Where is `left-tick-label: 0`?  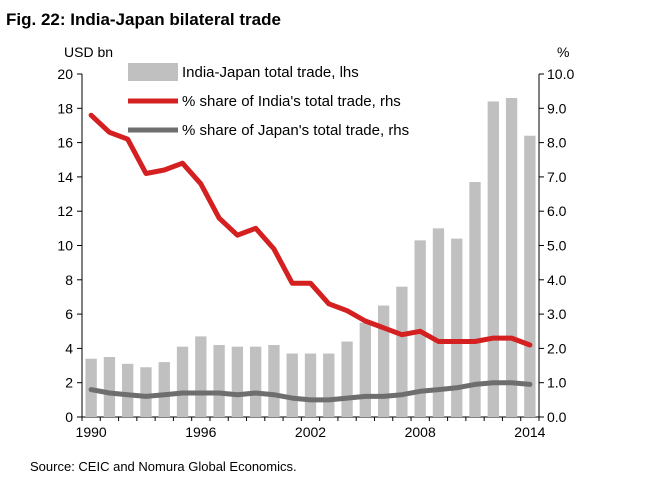
left-tick-label: 0 is located at coordinates (69, 417).